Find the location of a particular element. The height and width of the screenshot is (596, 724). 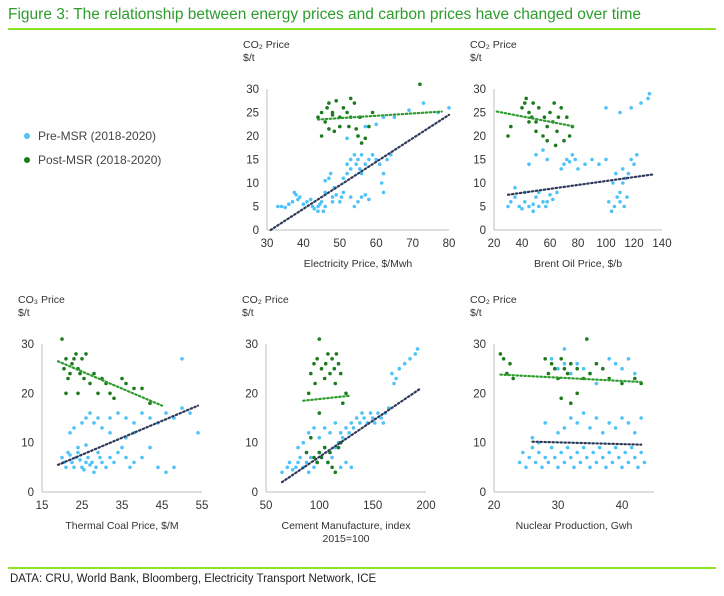

chart-5-x-tick: 40 is located at coordinates (622, 506).